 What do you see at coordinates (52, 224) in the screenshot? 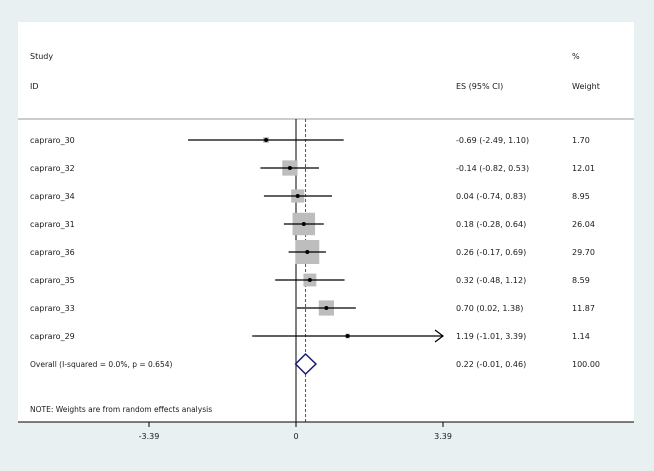
I see `study-label: capraro_31` at bounding box center [52, 224].